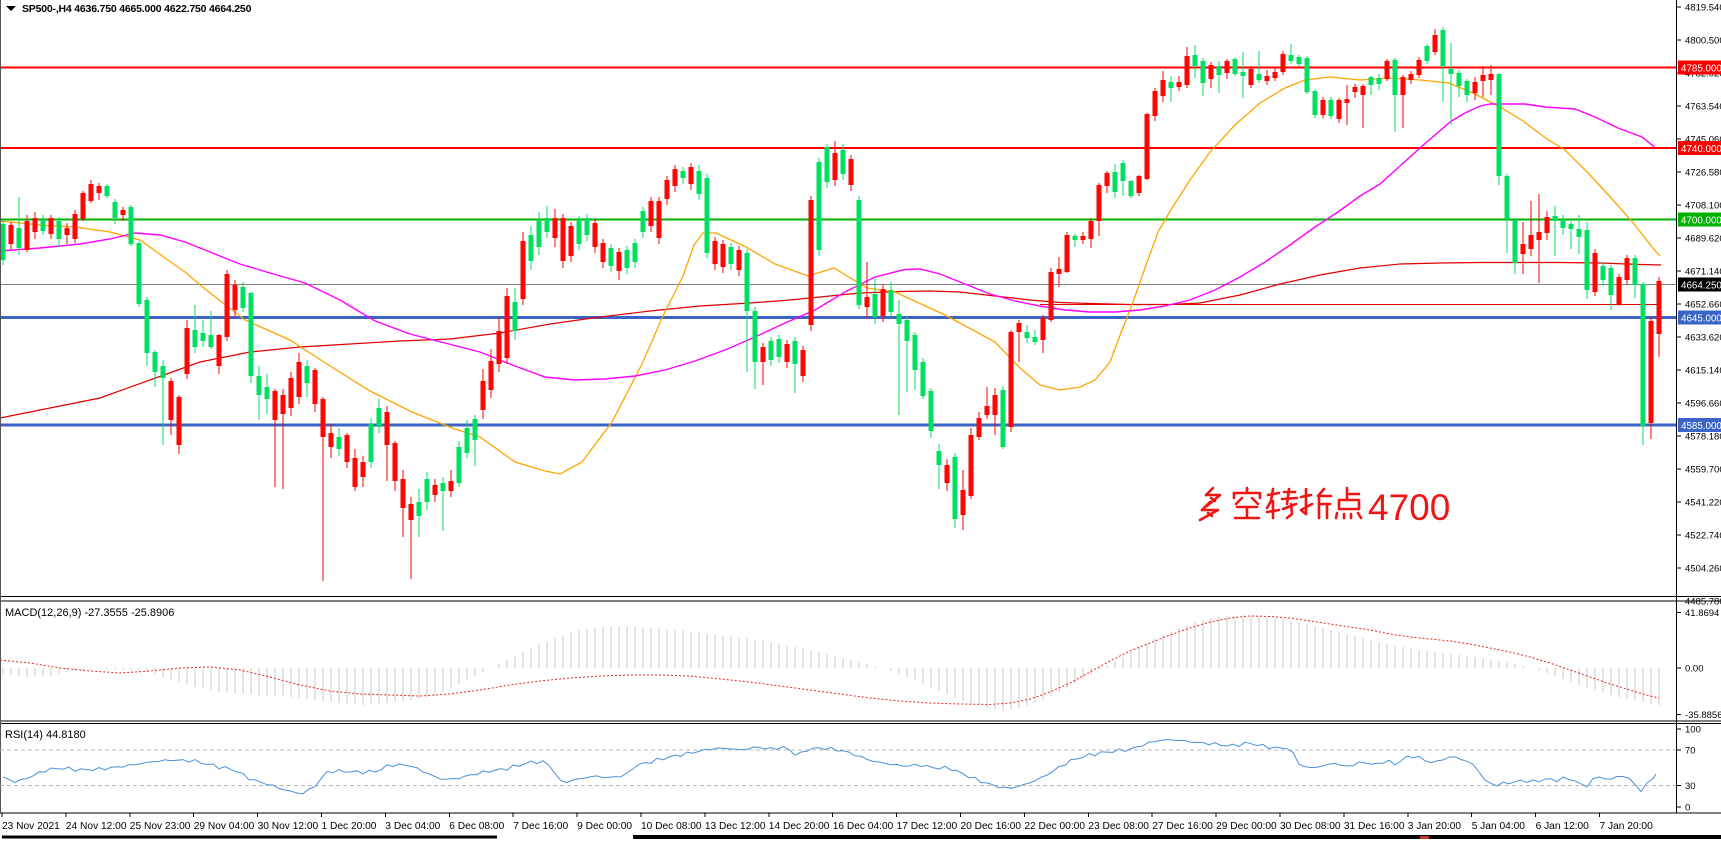 This screenshot has width=1721, height=844. I want to click on svg-text: 22 Dec 00:00, so click(1054, 826).